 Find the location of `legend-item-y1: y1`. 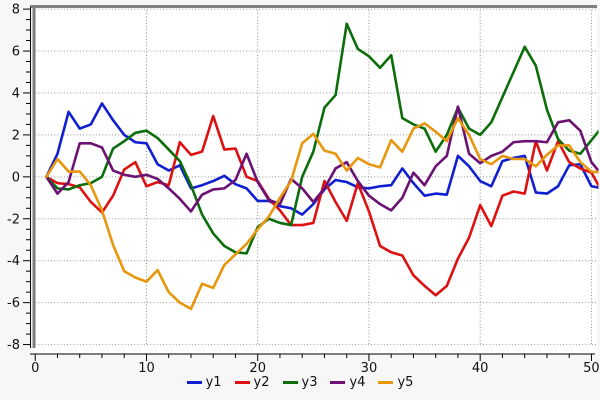

legend-item-y1: y1 is located at coordinates (204, 382).